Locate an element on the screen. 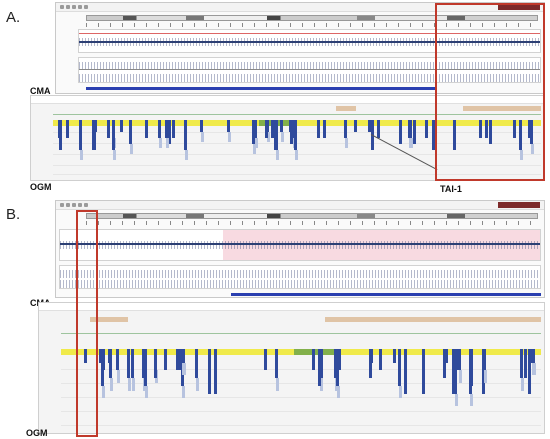 The image size is (550, 439). allele-plot-a is located at coordinates (309, 70).